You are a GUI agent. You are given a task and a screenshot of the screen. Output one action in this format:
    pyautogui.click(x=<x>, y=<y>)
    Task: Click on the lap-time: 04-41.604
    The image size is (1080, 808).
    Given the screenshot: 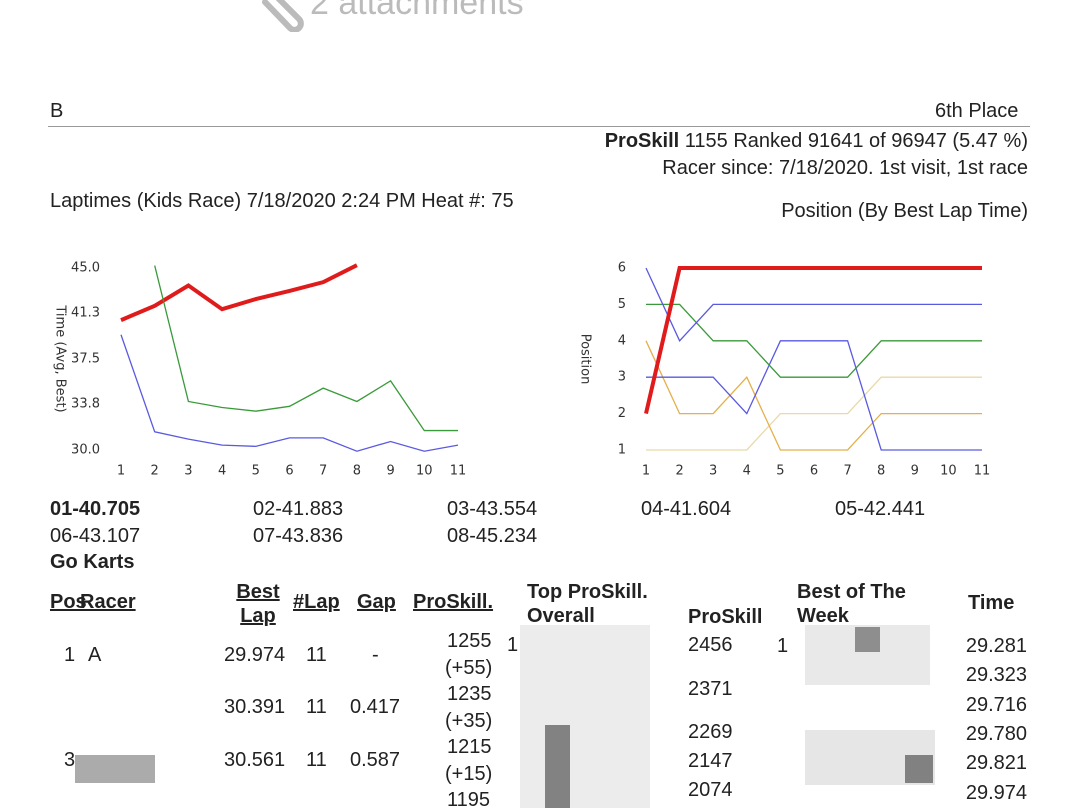 What is the action you would take?
    pyautogui.click(x=686, y=509)
    